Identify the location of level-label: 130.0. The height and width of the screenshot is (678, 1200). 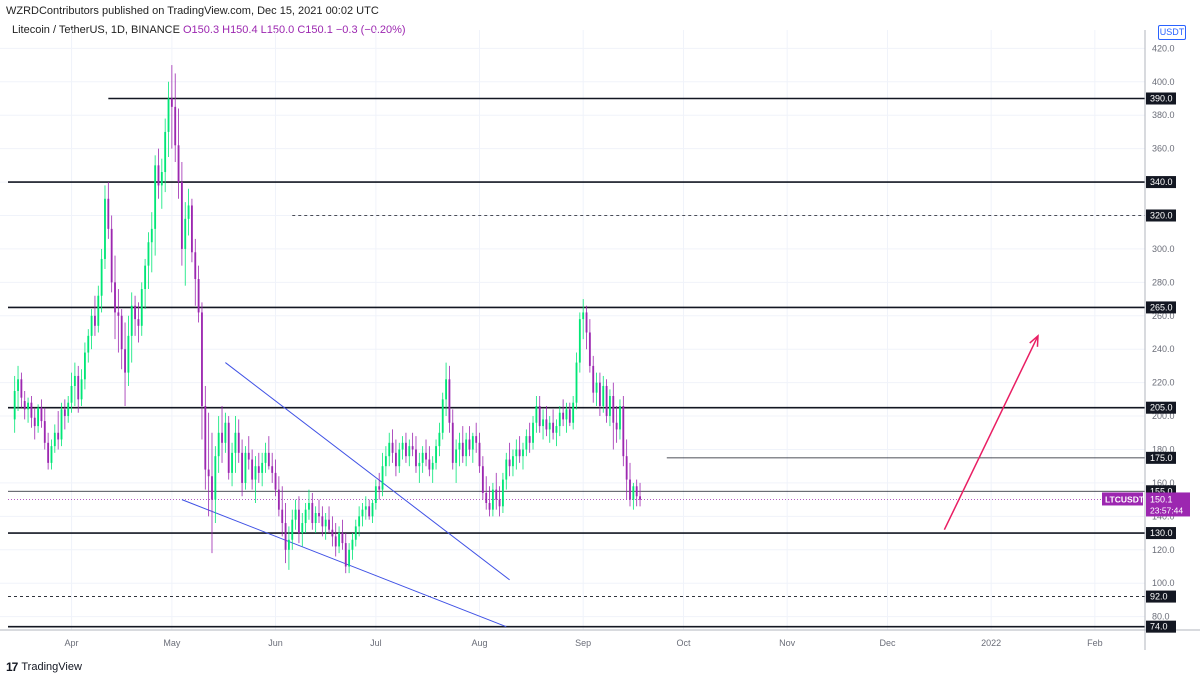
(1161, 533).